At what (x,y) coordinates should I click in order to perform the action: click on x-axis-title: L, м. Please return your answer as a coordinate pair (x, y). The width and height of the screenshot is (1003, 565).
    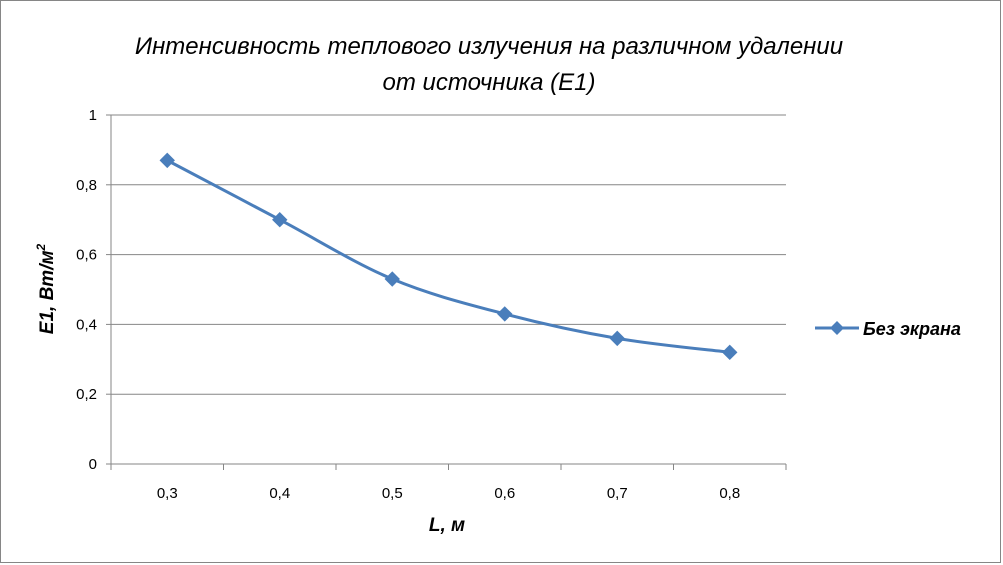
    Looking at the image, I should click on (447, 525).